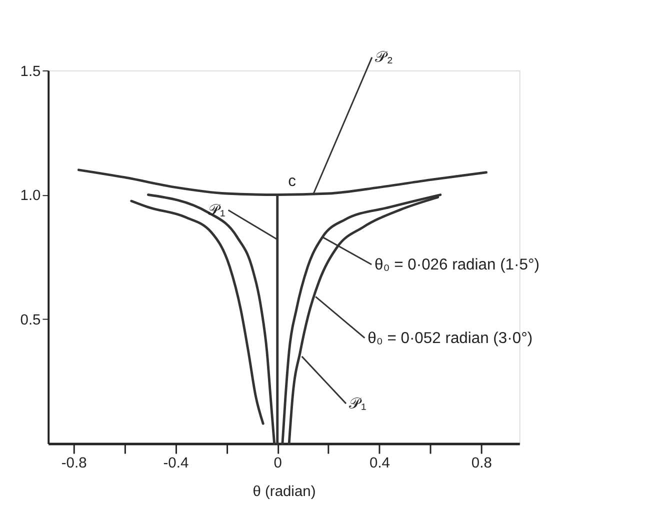  I want to click on annotation: 𝒫₂, so click(383, 57).